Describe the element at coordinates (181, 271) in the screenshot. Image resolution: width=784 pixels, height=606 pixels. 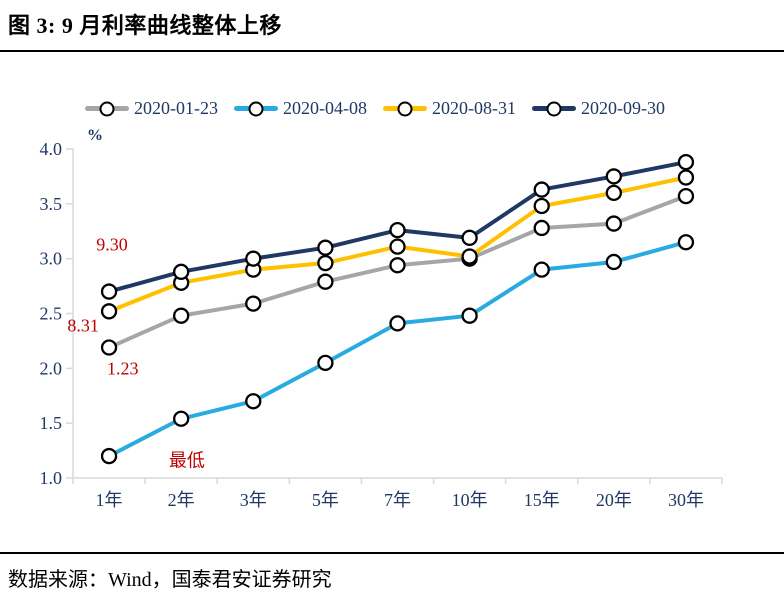
I see `data-point-2020-09-30-2年` at that location.